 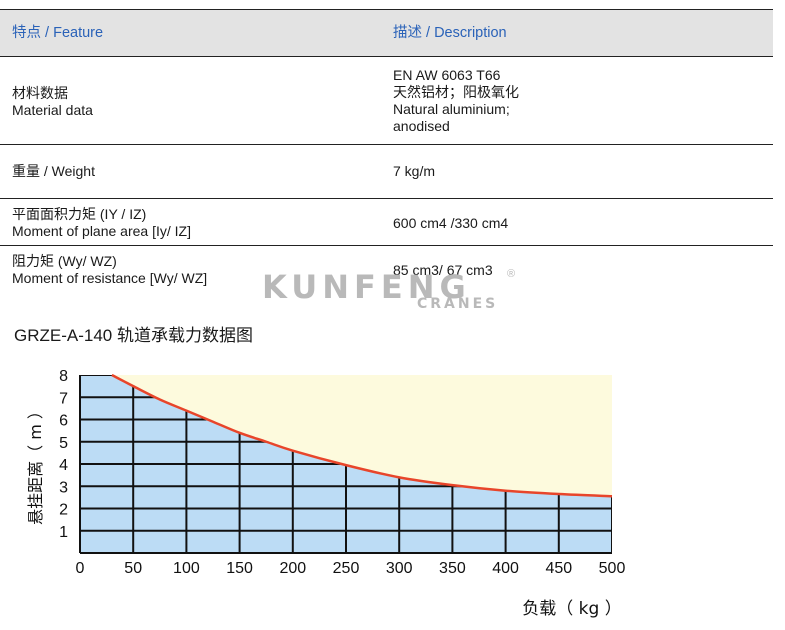 I want to click on description-line: anodised, so click(x=421, y=126).